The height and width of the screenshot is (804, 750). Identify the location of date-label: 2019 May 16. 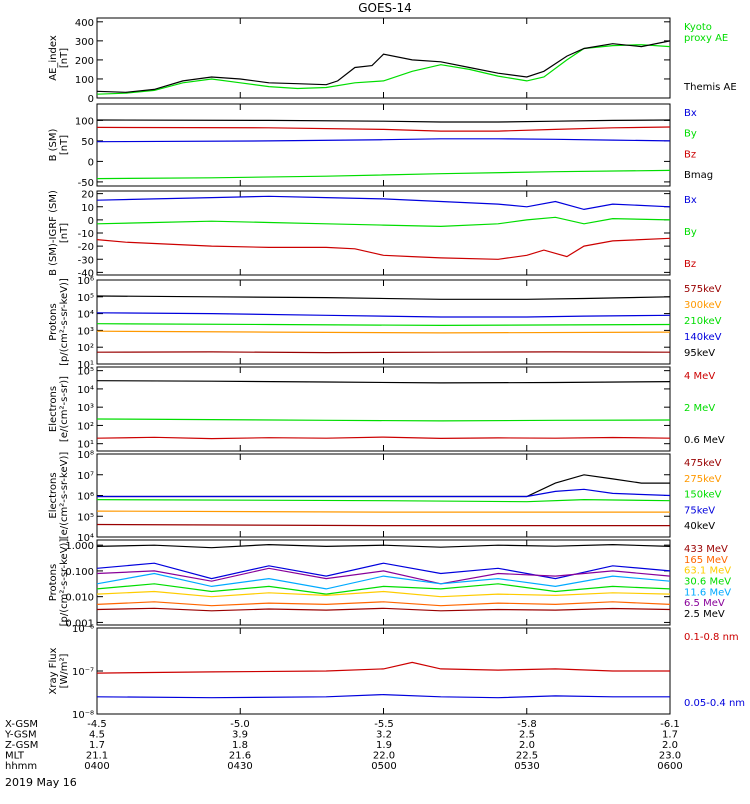
(41, 782).